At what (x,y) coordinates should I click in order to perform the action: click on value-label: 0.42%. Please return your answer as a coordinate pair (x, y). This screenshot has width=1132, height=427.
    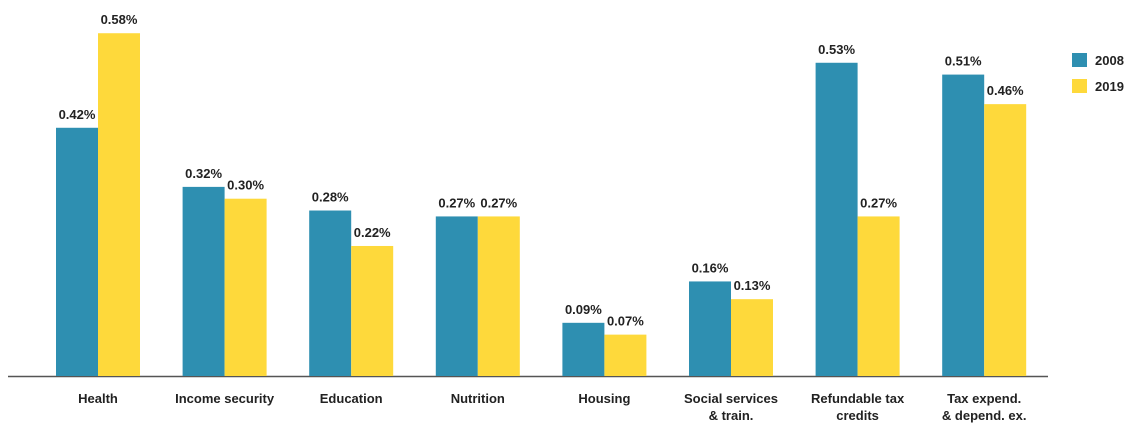
    Looking at the image, I should click on (77, 114).